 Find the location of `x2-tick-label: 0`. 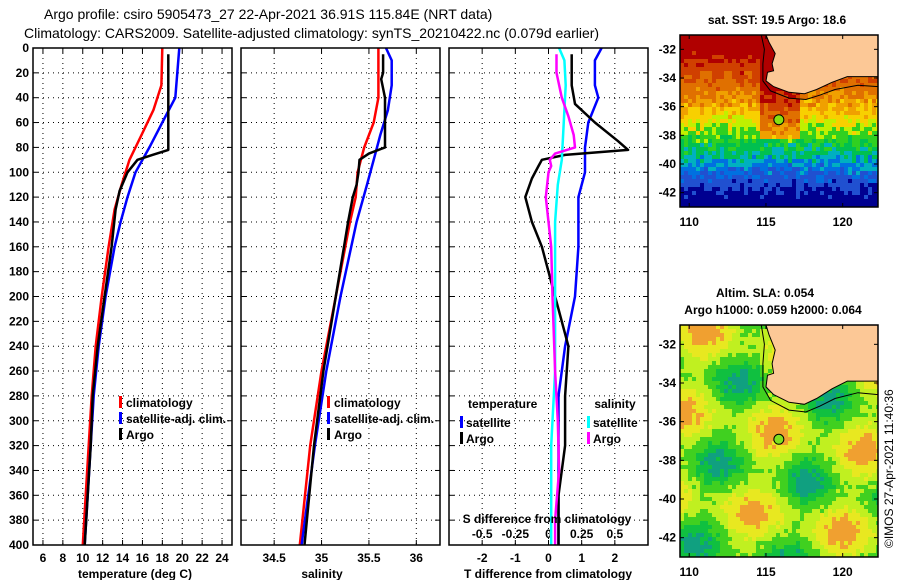

x2-tick-label: 0 is located at coordinates (548, 534).